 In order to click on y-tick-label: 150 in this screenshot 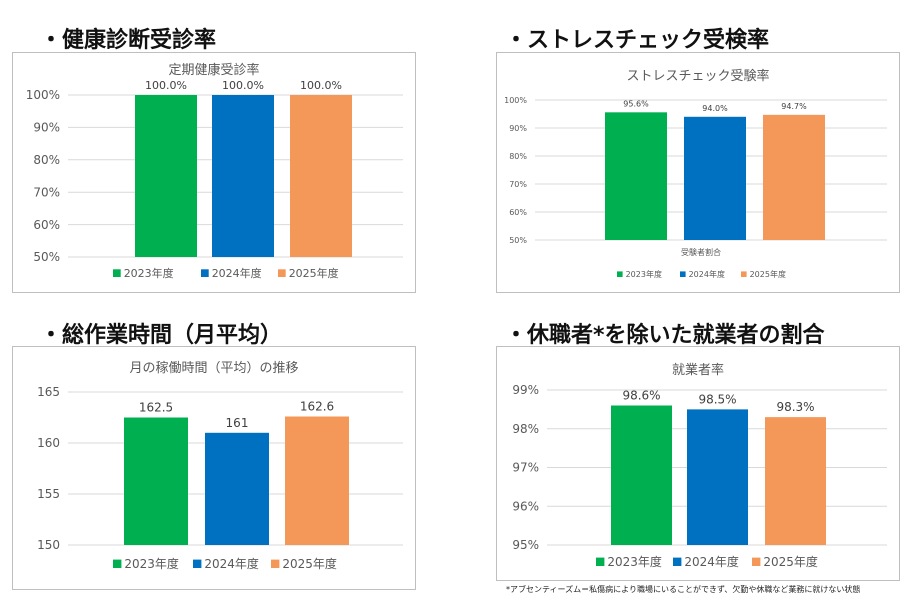, I will do `click(48, 545)`.